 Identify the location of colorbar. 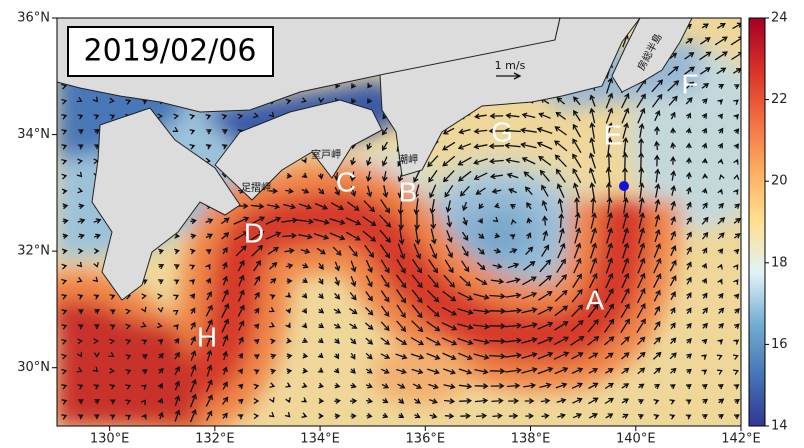
(757, 222).